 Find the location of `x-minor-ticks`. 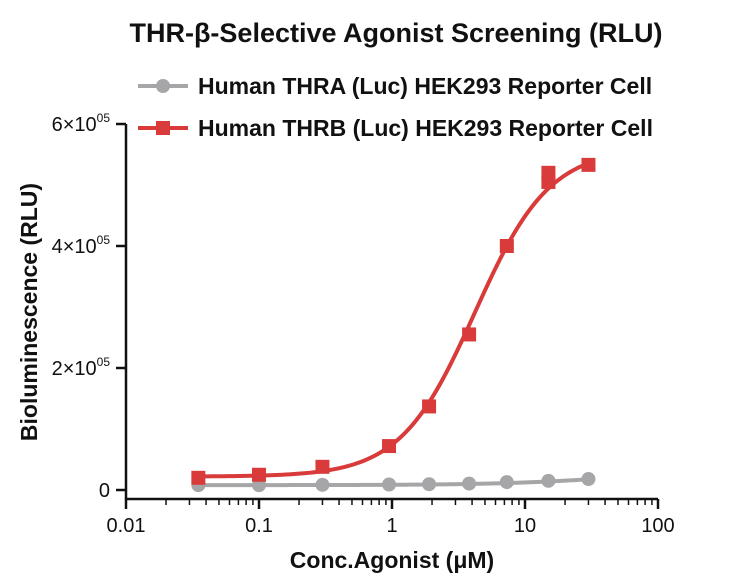

x-minor-ticks is located at coordinates (409, 502).